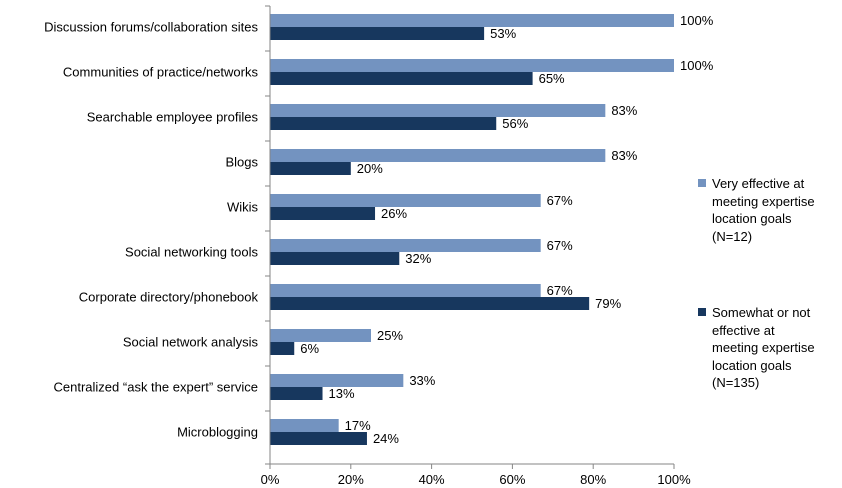  What do you see at coordinates (169, 297) in the screenshot?
I see `category-label: Corporate directory/phonebook` at bounding box center [169, 297].